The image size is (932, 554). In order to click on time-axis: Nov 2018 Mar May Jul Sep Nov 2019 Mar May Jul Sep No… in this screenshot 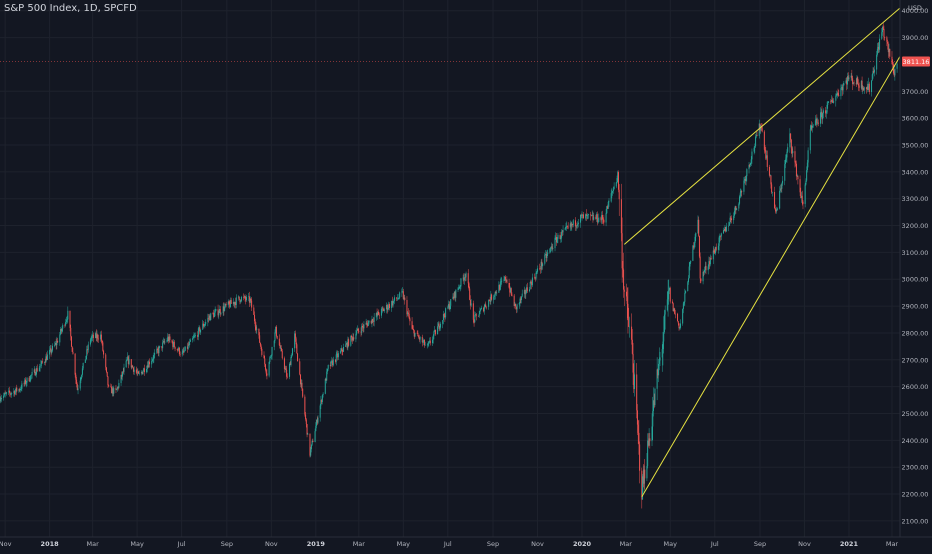, I will do `click(449, 544)`.